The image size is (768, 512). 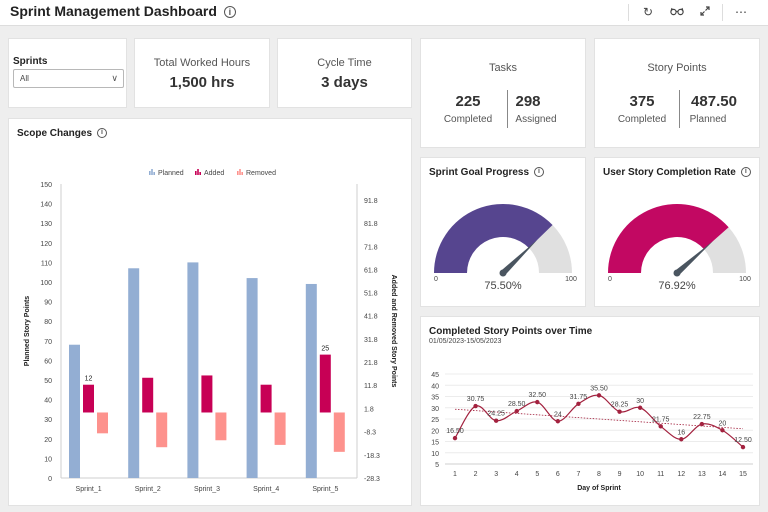 I want to click on y-tick-label: 10, so click(x=435, y=454).